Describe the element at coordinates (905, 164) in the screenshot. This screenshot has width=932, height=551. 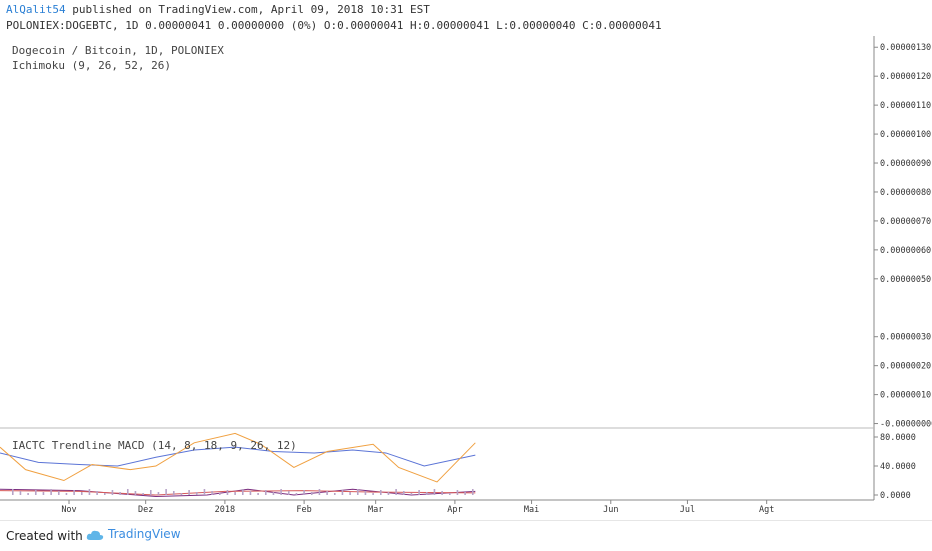
I see `y-tick-label: 0.00000090` at that location.